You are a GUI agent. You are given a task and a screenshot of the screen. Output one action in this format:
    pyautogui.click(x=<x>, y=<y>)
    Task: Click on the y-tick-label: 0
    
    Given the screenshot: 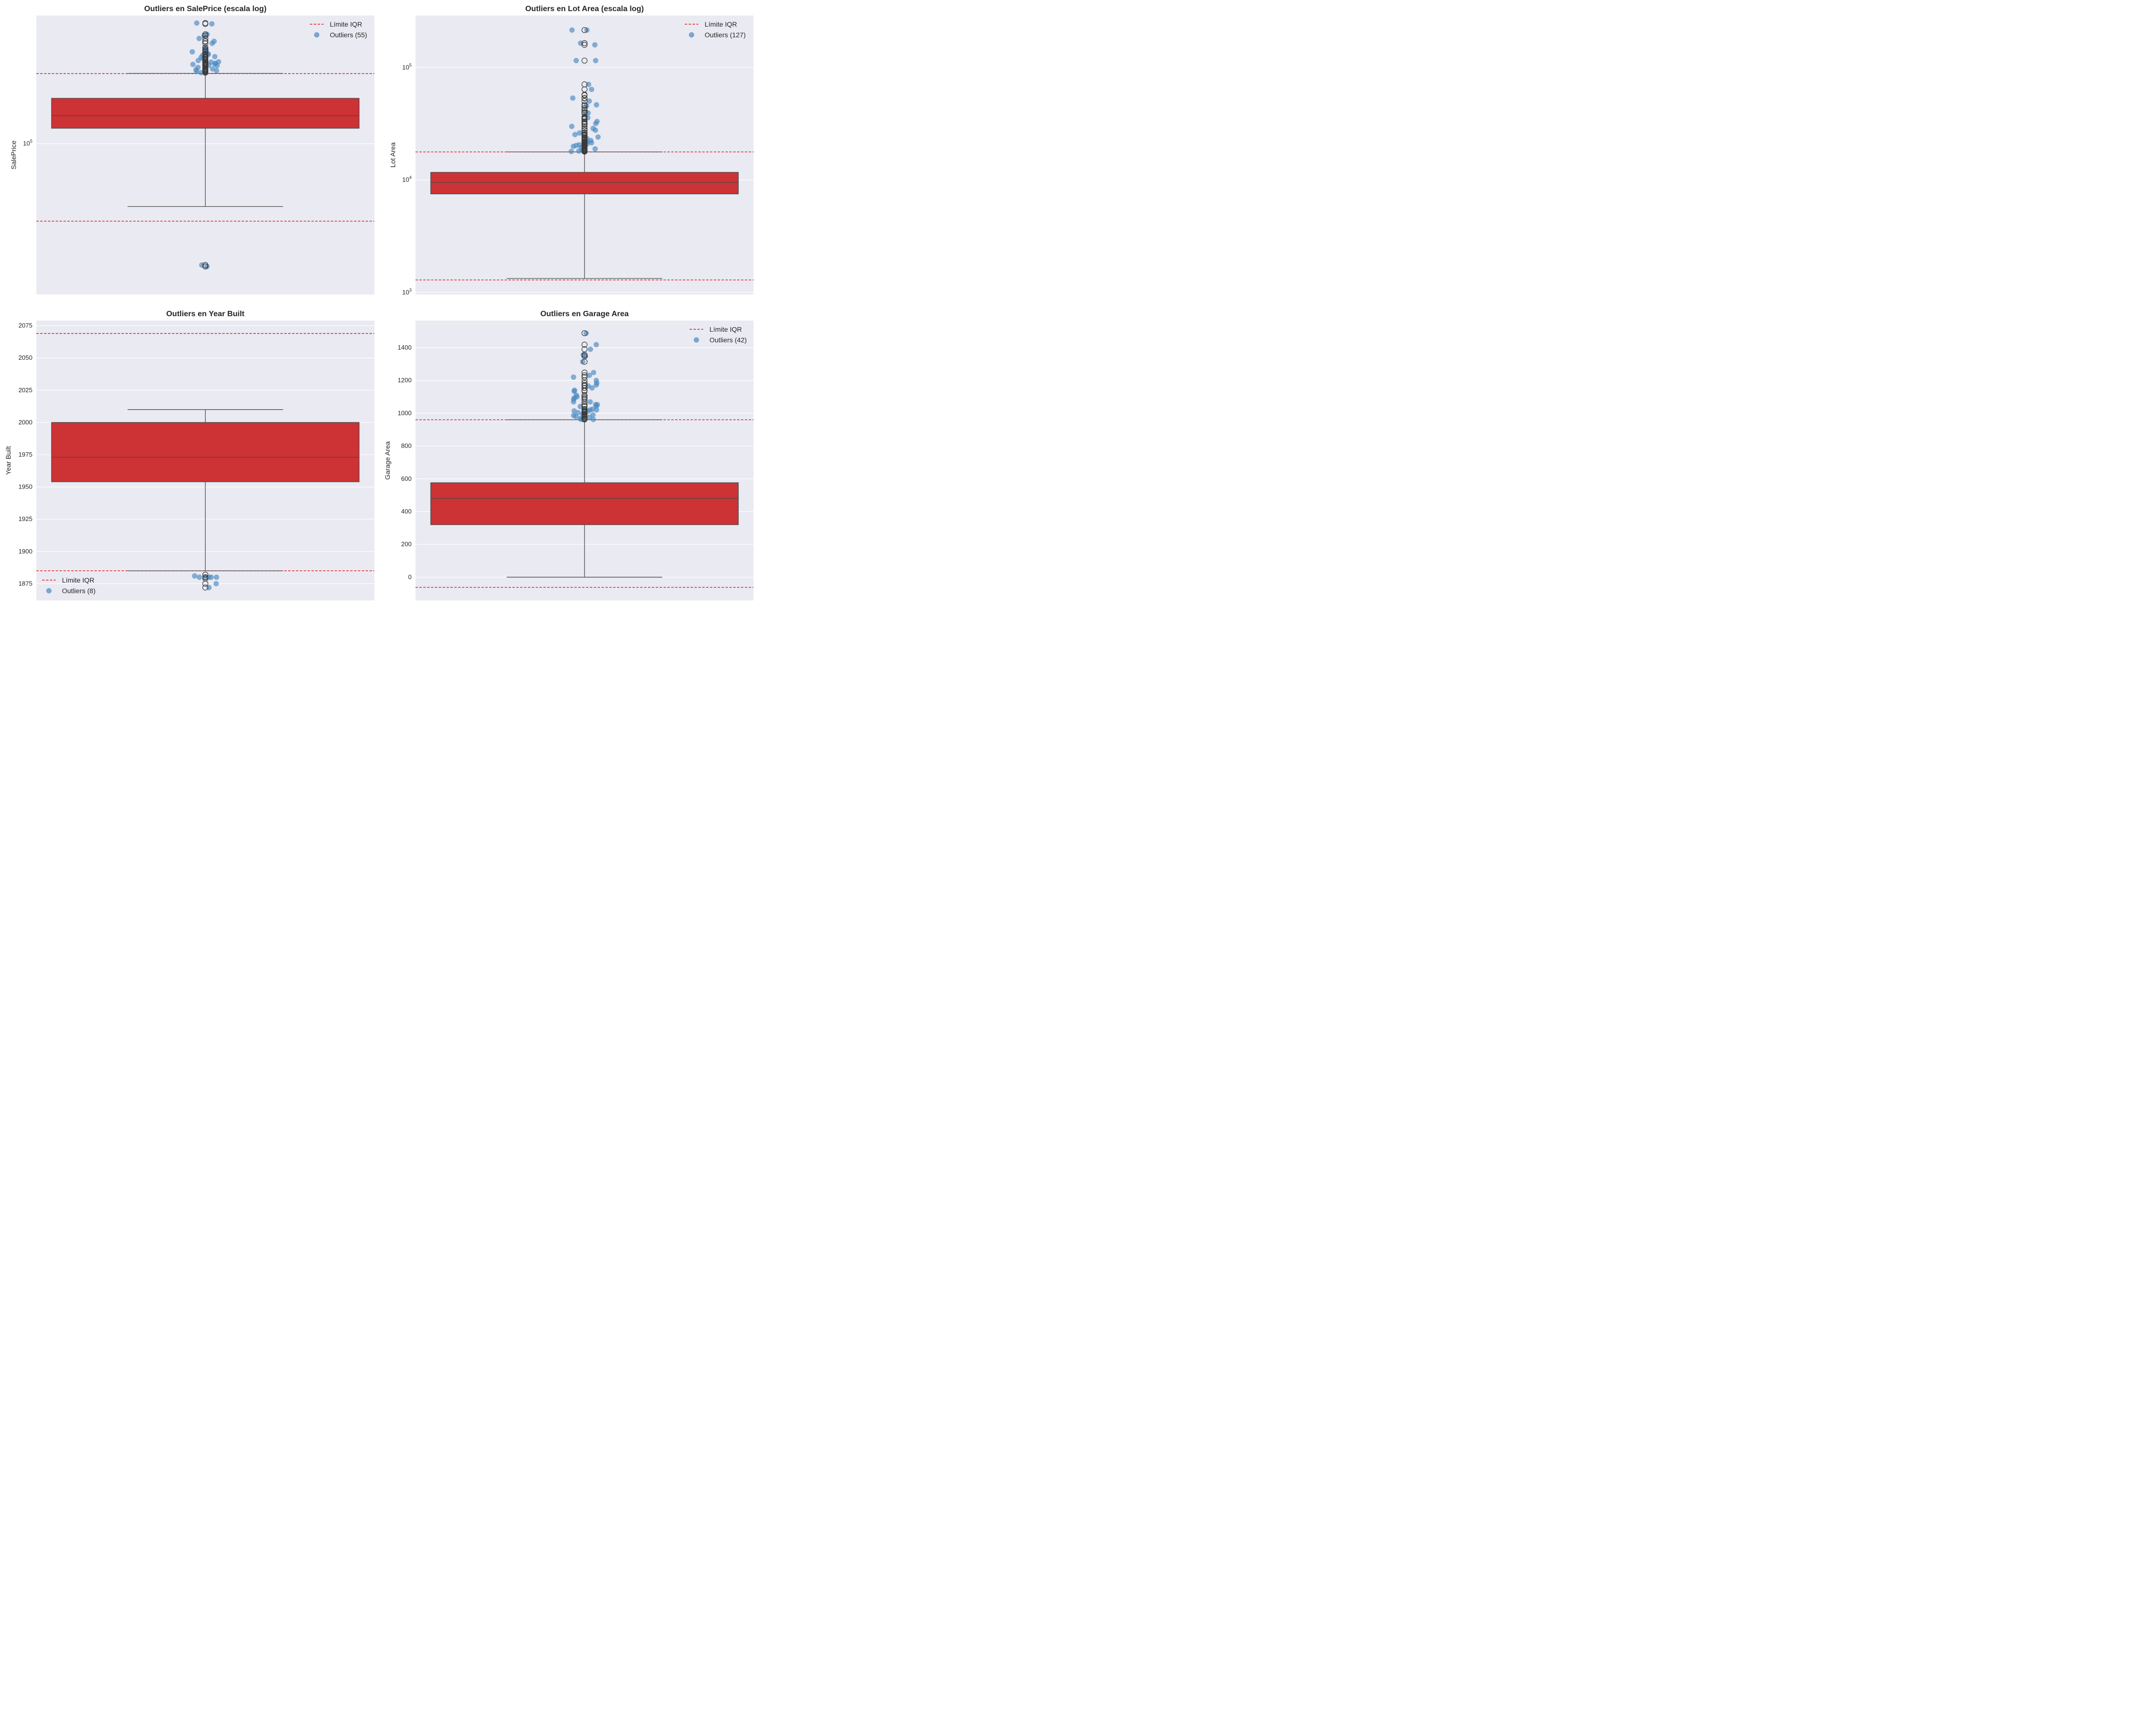 What is the action you would take?
    pyautogui.click(x=410, y=577)
    